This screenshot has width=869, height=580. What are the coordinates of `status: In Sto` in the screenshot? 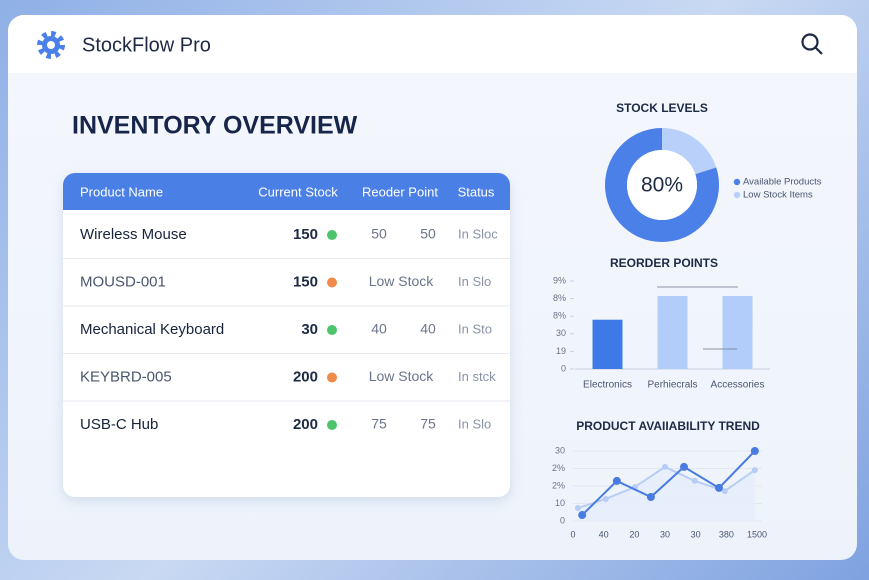 It's located at (475, 328).